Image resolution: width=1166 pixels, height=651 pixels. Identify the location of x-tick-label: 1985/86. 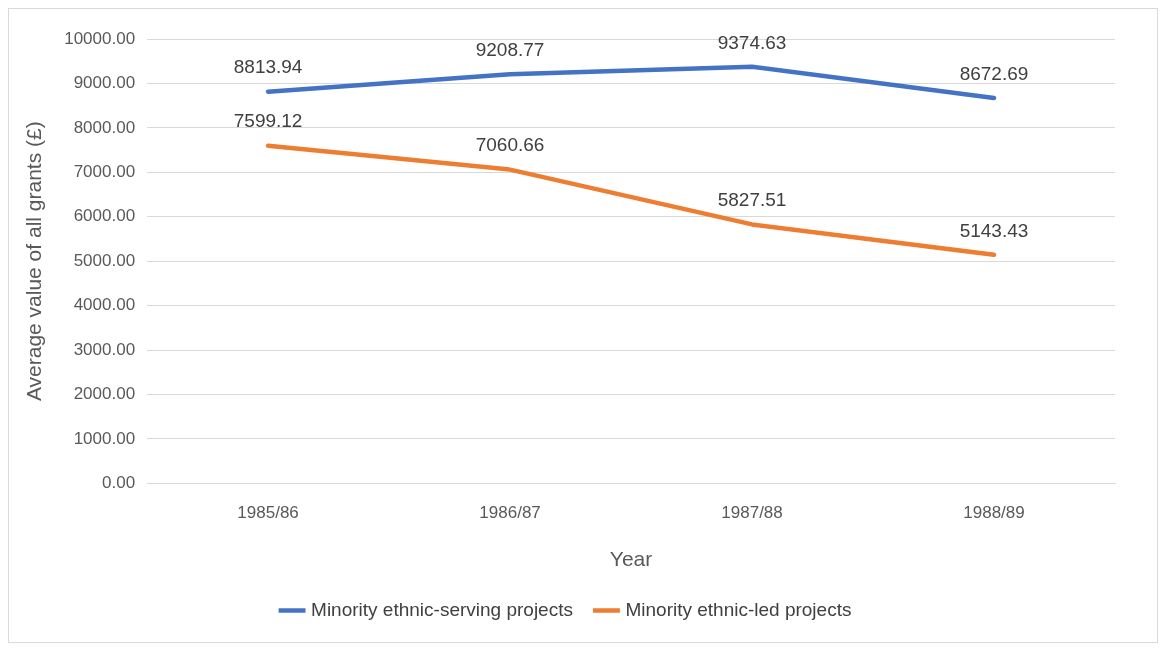
(268, 513).